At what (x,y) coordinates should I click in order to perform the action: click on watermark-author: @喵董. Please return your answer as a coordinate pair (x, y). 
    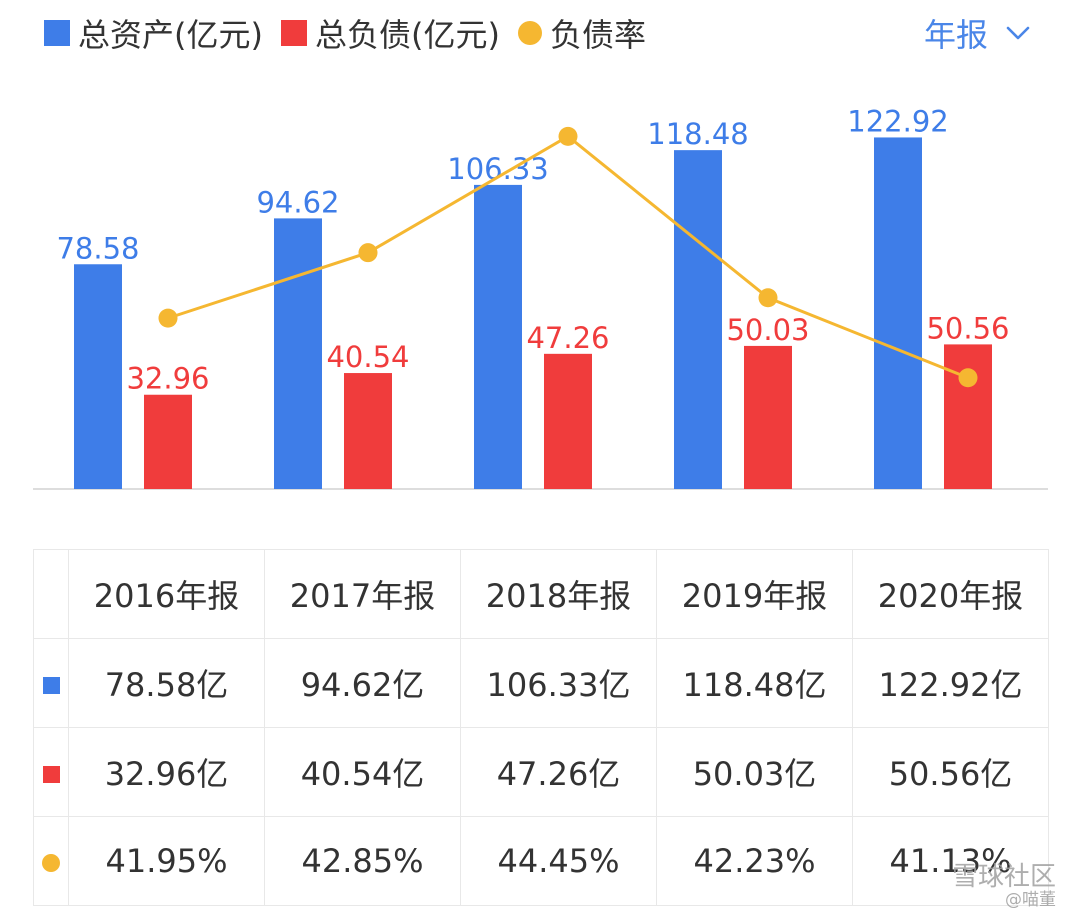
    Looking at the image, I should click on (1030, 900).